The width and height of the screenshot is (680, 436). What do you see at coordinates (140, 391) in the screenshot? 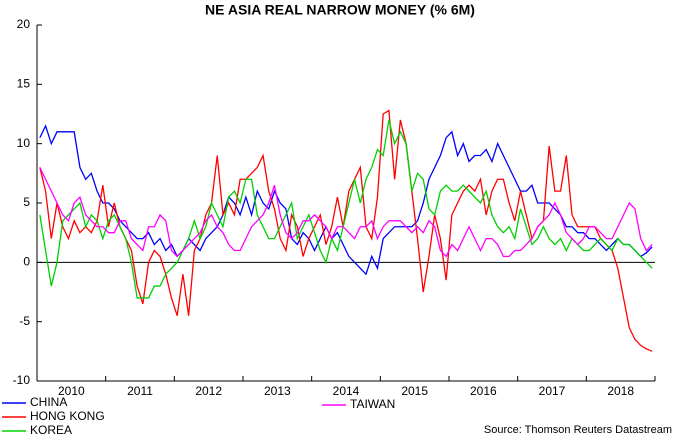
I see `x-tick-label: 2011` at bounding box center [140, 391].